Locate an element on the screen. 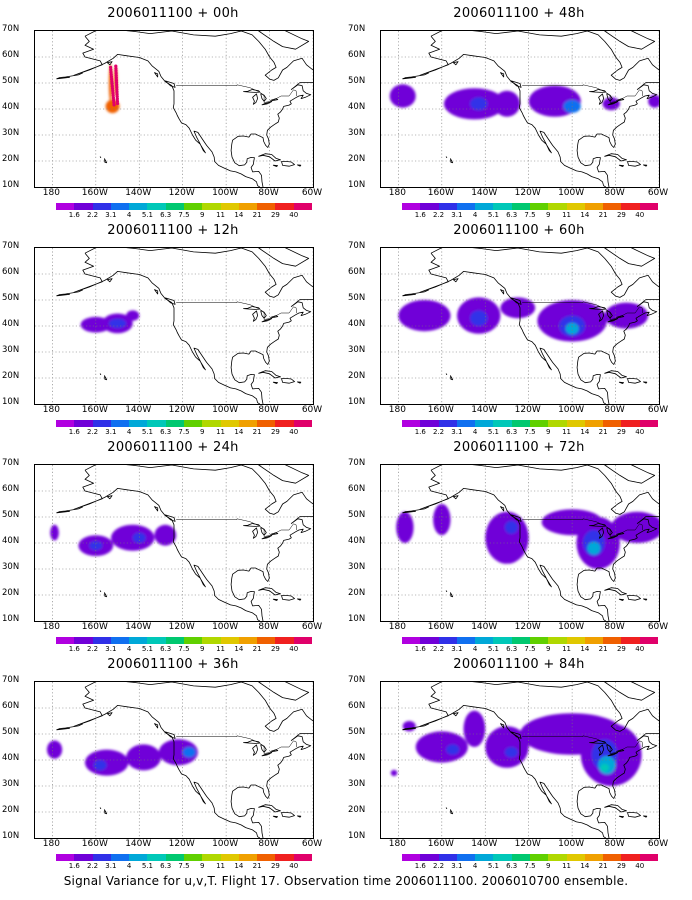 Image resolution: width=692 pixels, height=900 pixels. variance-shading is located at coordinates (527, 536).